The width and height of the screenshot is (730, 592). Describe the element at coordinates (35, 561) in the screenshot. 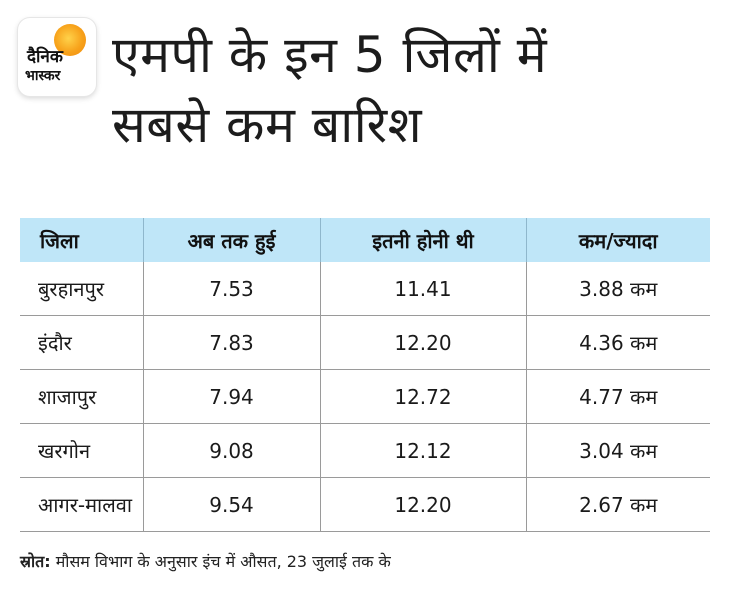

I see `source-label: स्रोत:` at that location.